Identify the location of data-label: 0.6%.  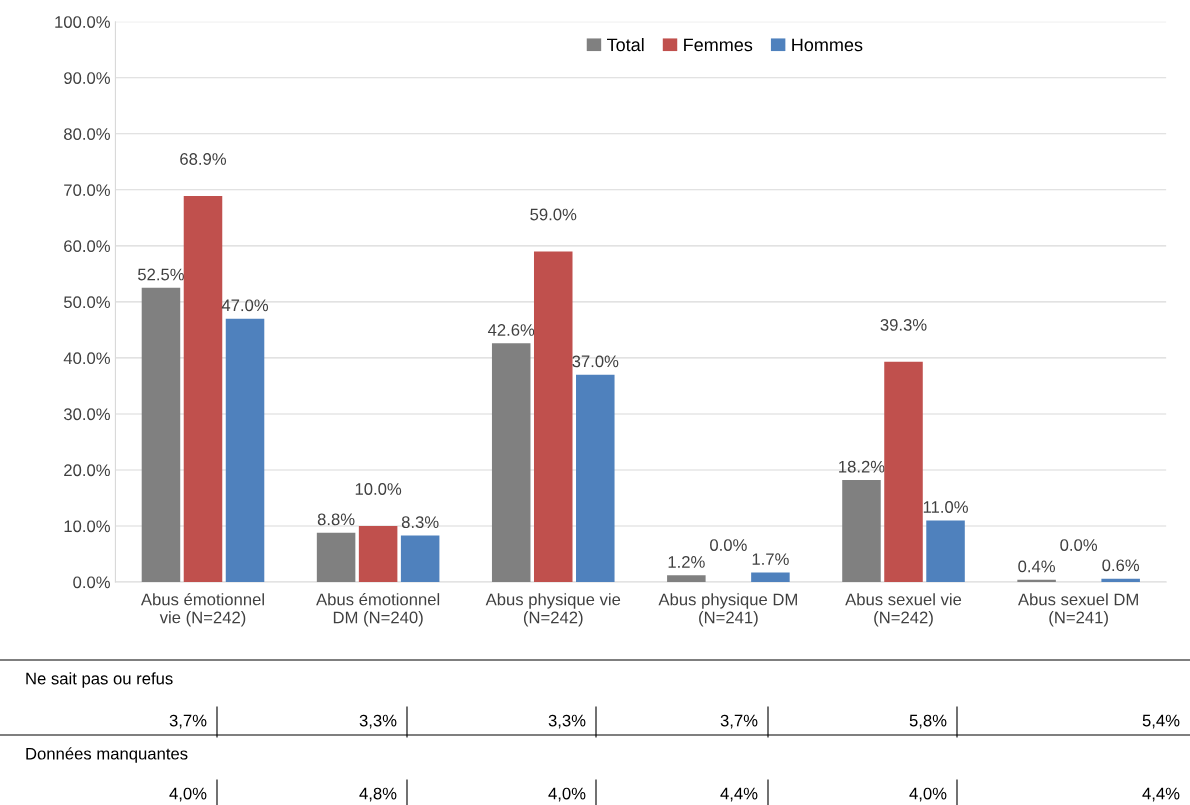
(1121, 565).